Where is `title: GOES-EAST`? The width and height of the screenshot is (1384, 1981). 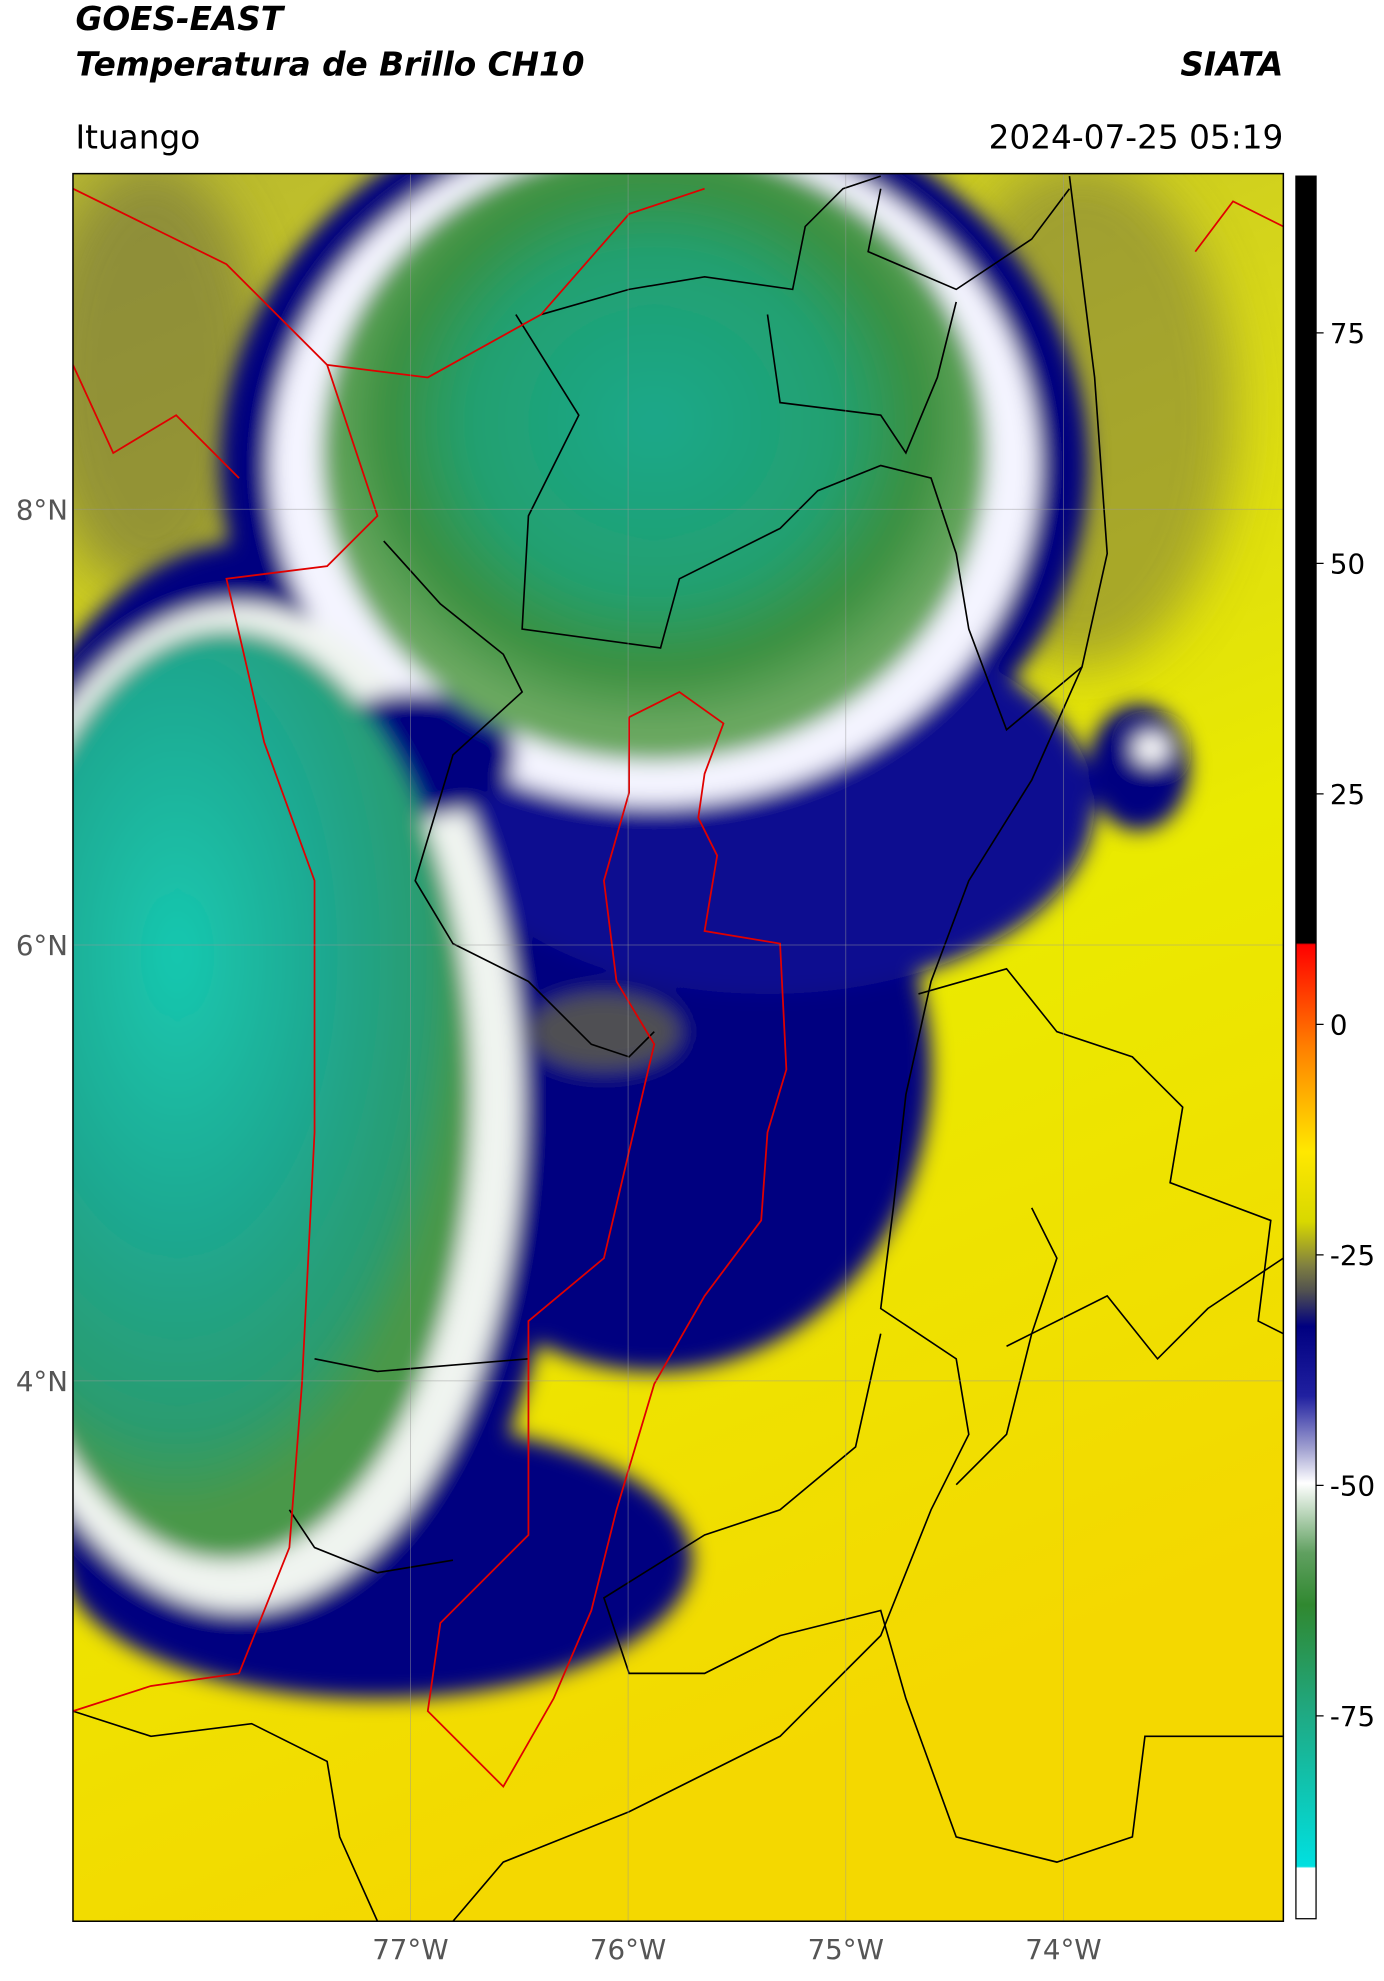
title: GOES-EAST is located at coordinates (180, 19).